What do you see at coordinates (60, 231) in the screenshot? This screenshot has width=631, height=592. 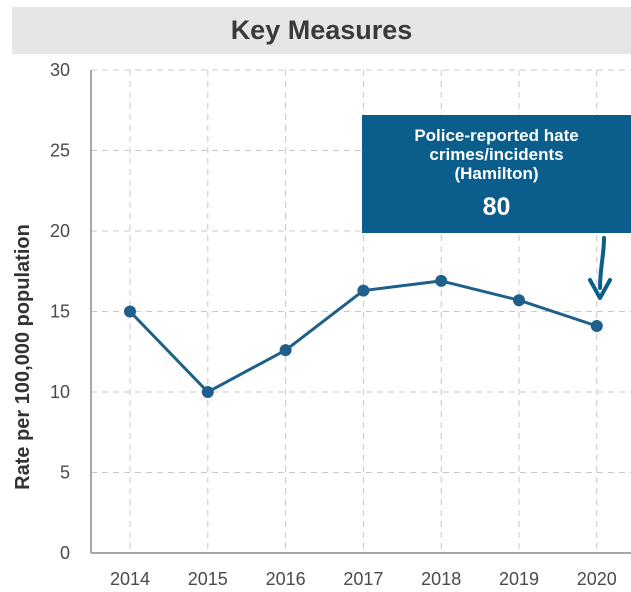 I see `y-tick-label: 20` at bounding box center [60, 231].